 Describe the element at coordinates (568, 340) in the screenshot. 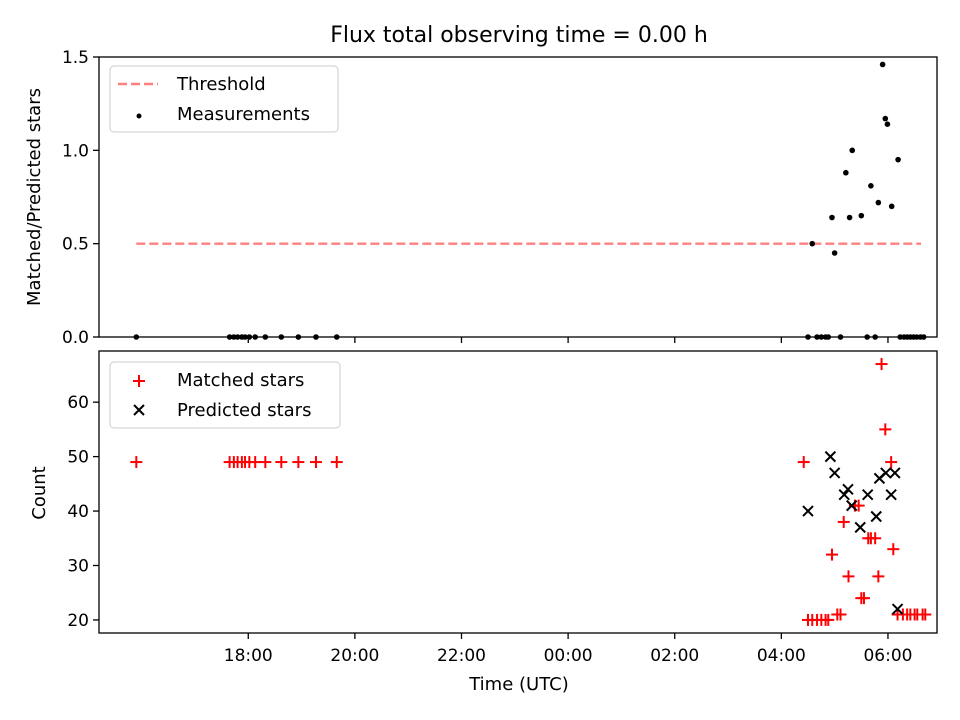

I see `top-x-ticks` at that location.